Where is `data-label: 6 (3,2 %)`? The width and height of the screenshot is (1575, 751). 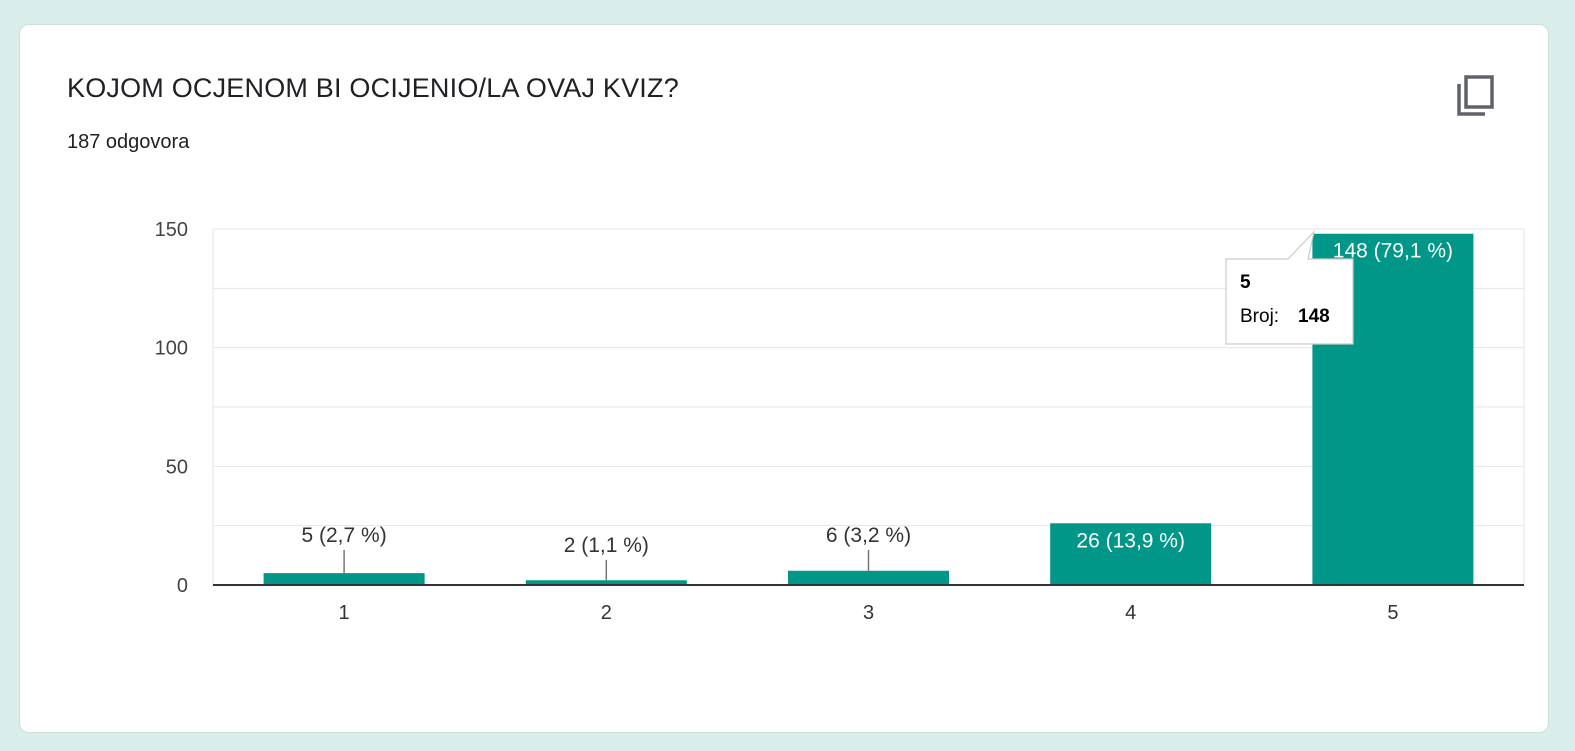 data-label: 6 (3,2 %) is located at coordinates (868, 535).